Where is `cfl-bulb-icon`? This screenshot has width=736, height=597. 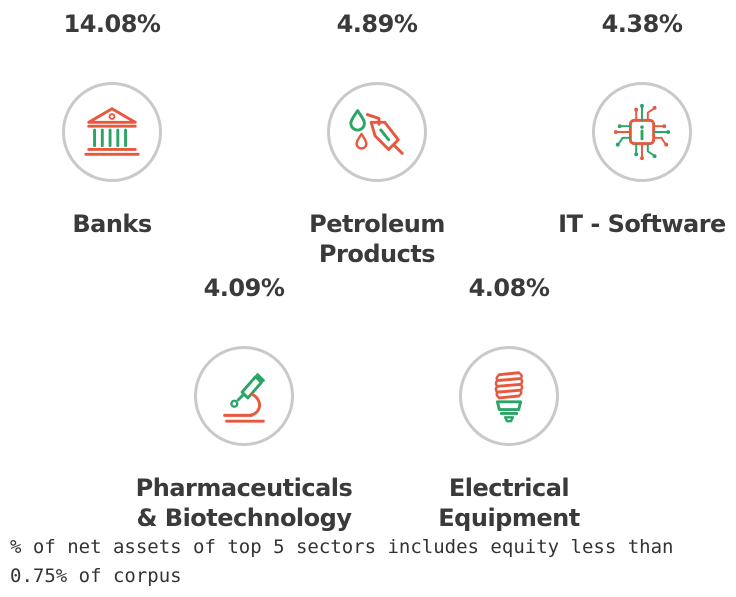
cfl-bulb-icon is located at coordinates (509, 397).